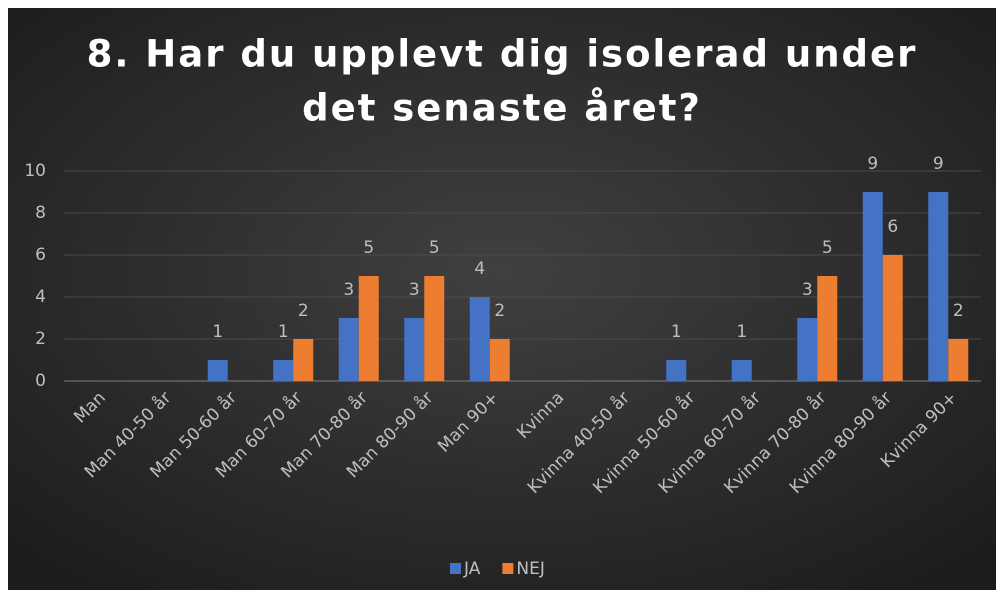 Image resolution: width=1002 pixels, height=595 pixels. I want to click on y-tick-label: 8, so click(40, 213).